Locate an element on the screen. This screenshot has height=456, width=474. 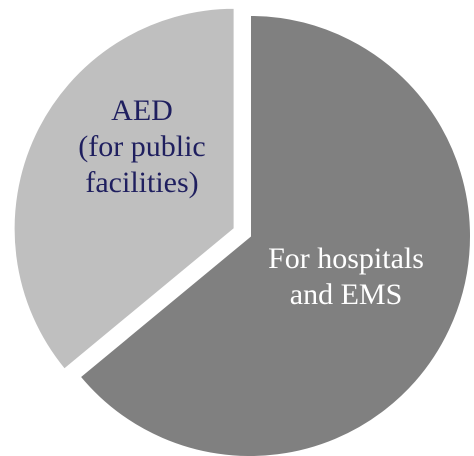
pie-slice-label-line: For hospitals is located at coordinates (346, 258).